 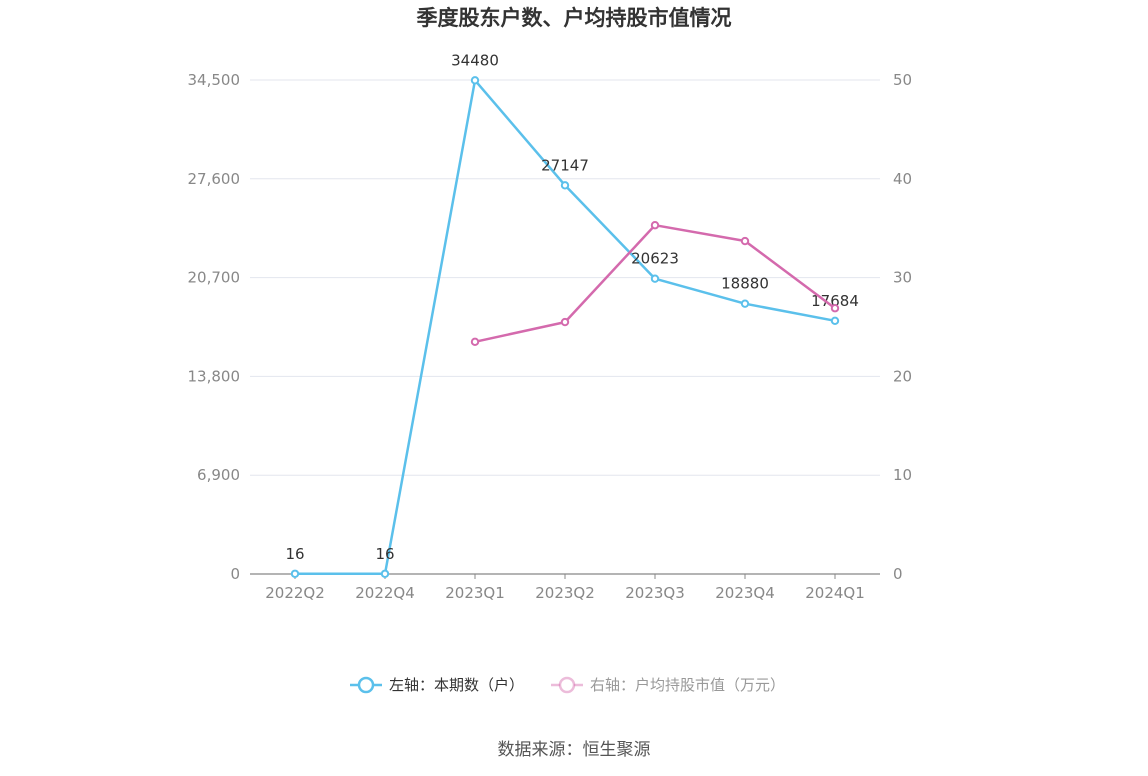 I want to click on left-tick-label: 13,800, so click(x=214, y=376).